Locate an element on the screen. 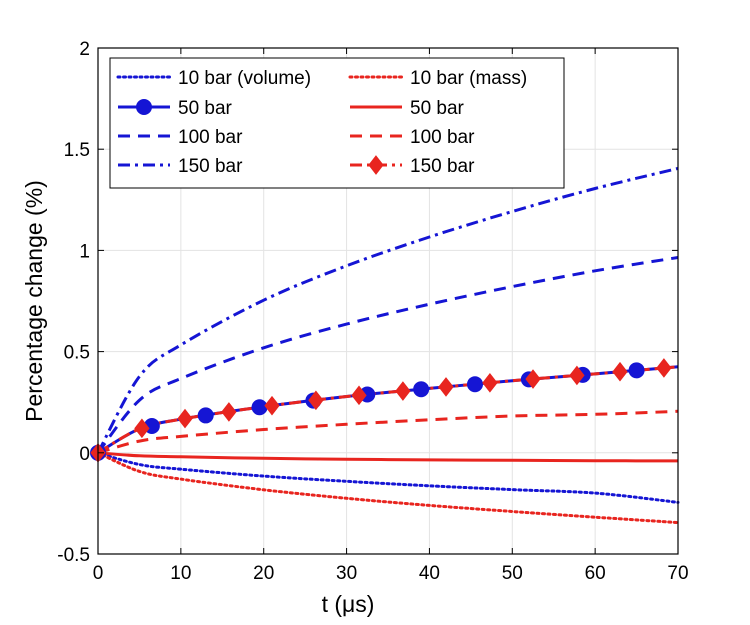 The image size is (750, 625). x-axis-title: t (μs) is located at coordinates (348, 604).